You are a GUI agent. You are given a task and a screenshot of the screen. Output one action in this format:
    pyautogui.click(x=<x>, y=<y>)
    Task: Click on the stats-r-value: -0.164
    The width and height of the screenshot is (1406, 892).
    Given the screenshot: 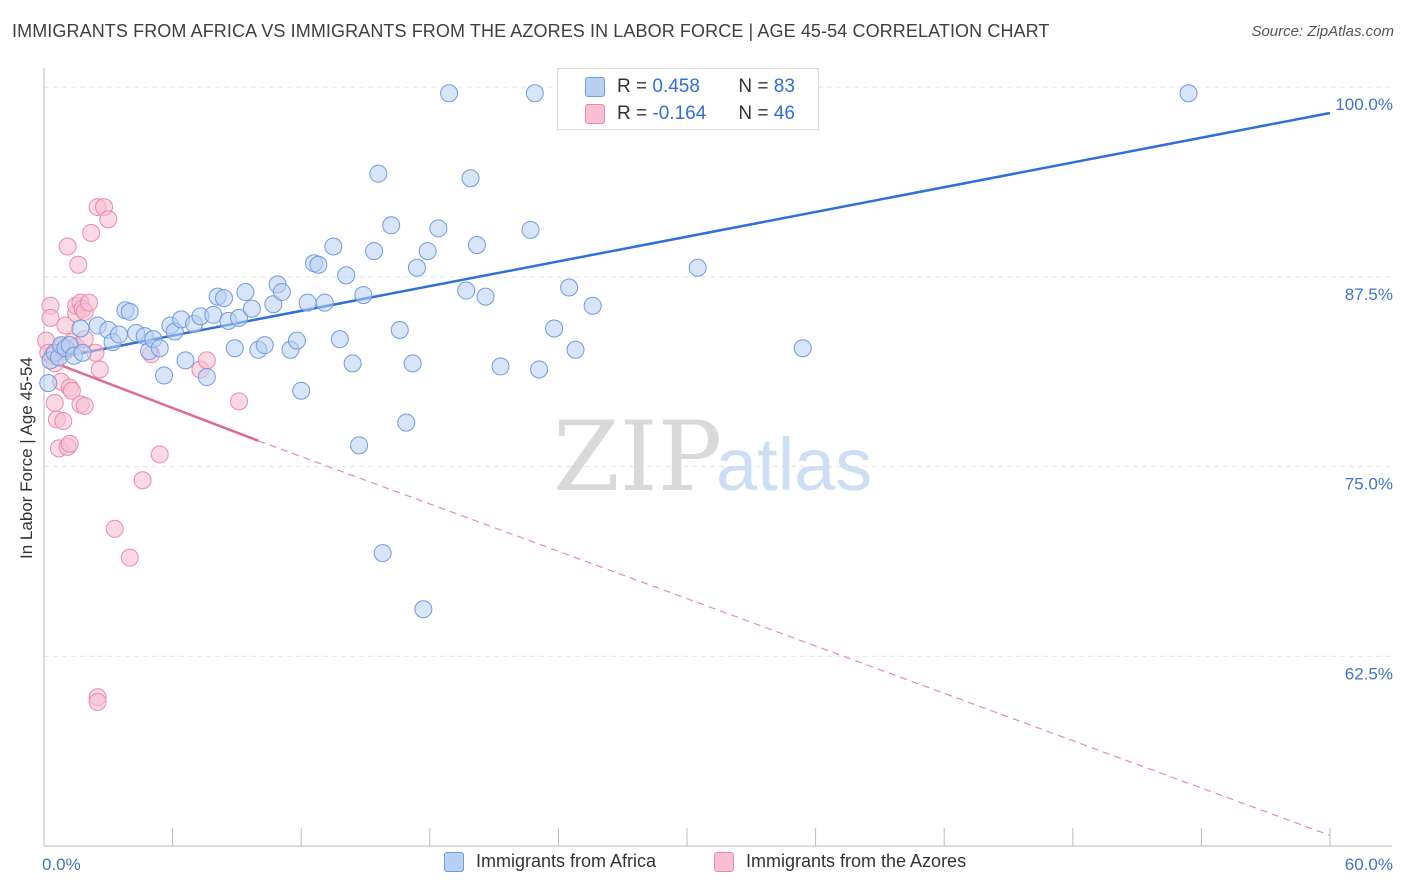 What is the action you would take?
    pyautogui.click(x=679, y=113)
    